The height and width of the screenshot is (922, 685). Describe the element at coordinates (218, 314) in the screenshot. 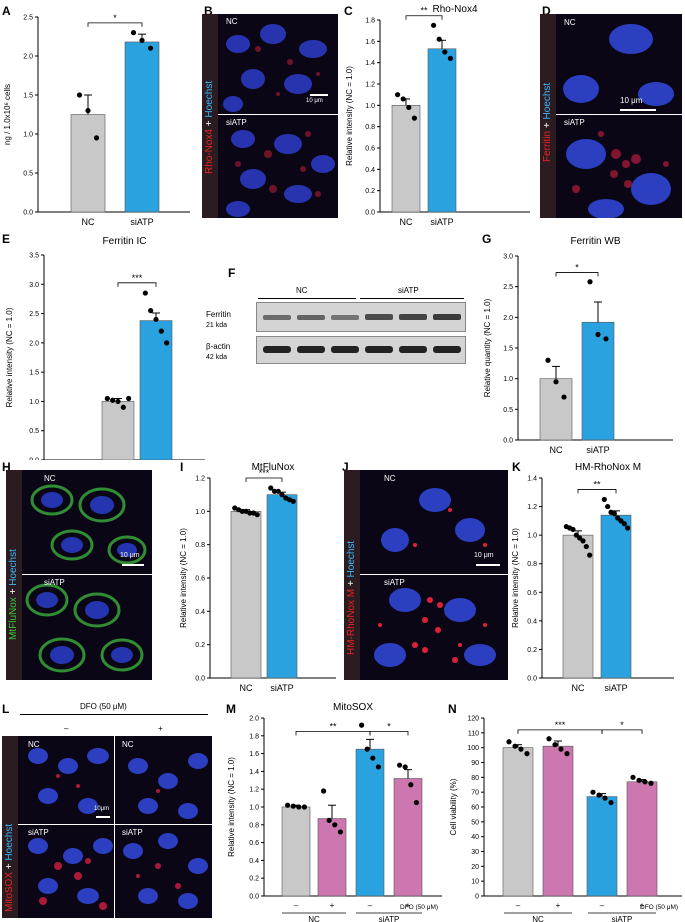

I see `wb-row-ferritin: Ferritin` at that location.